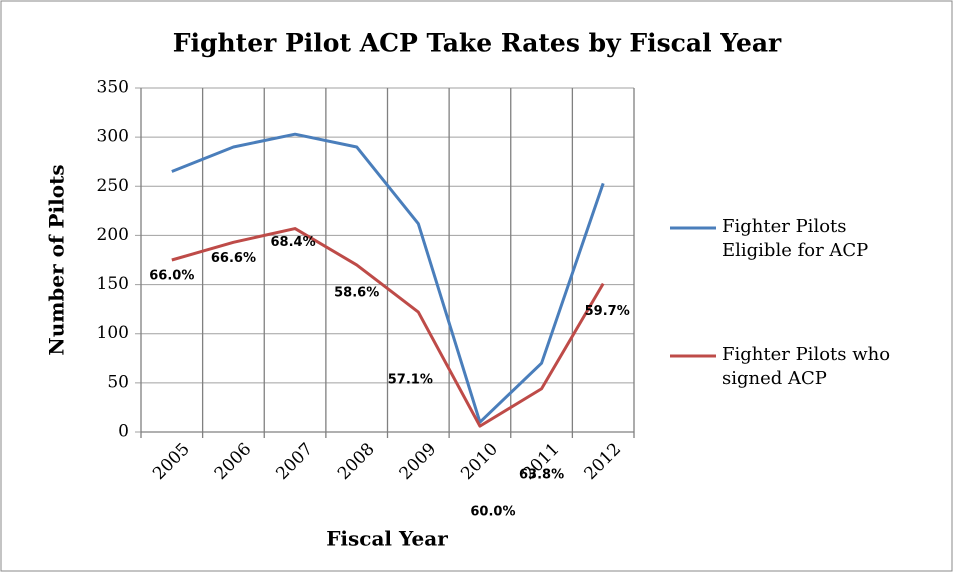  I want to click on y-tick-label: 150, so click(113, 284).